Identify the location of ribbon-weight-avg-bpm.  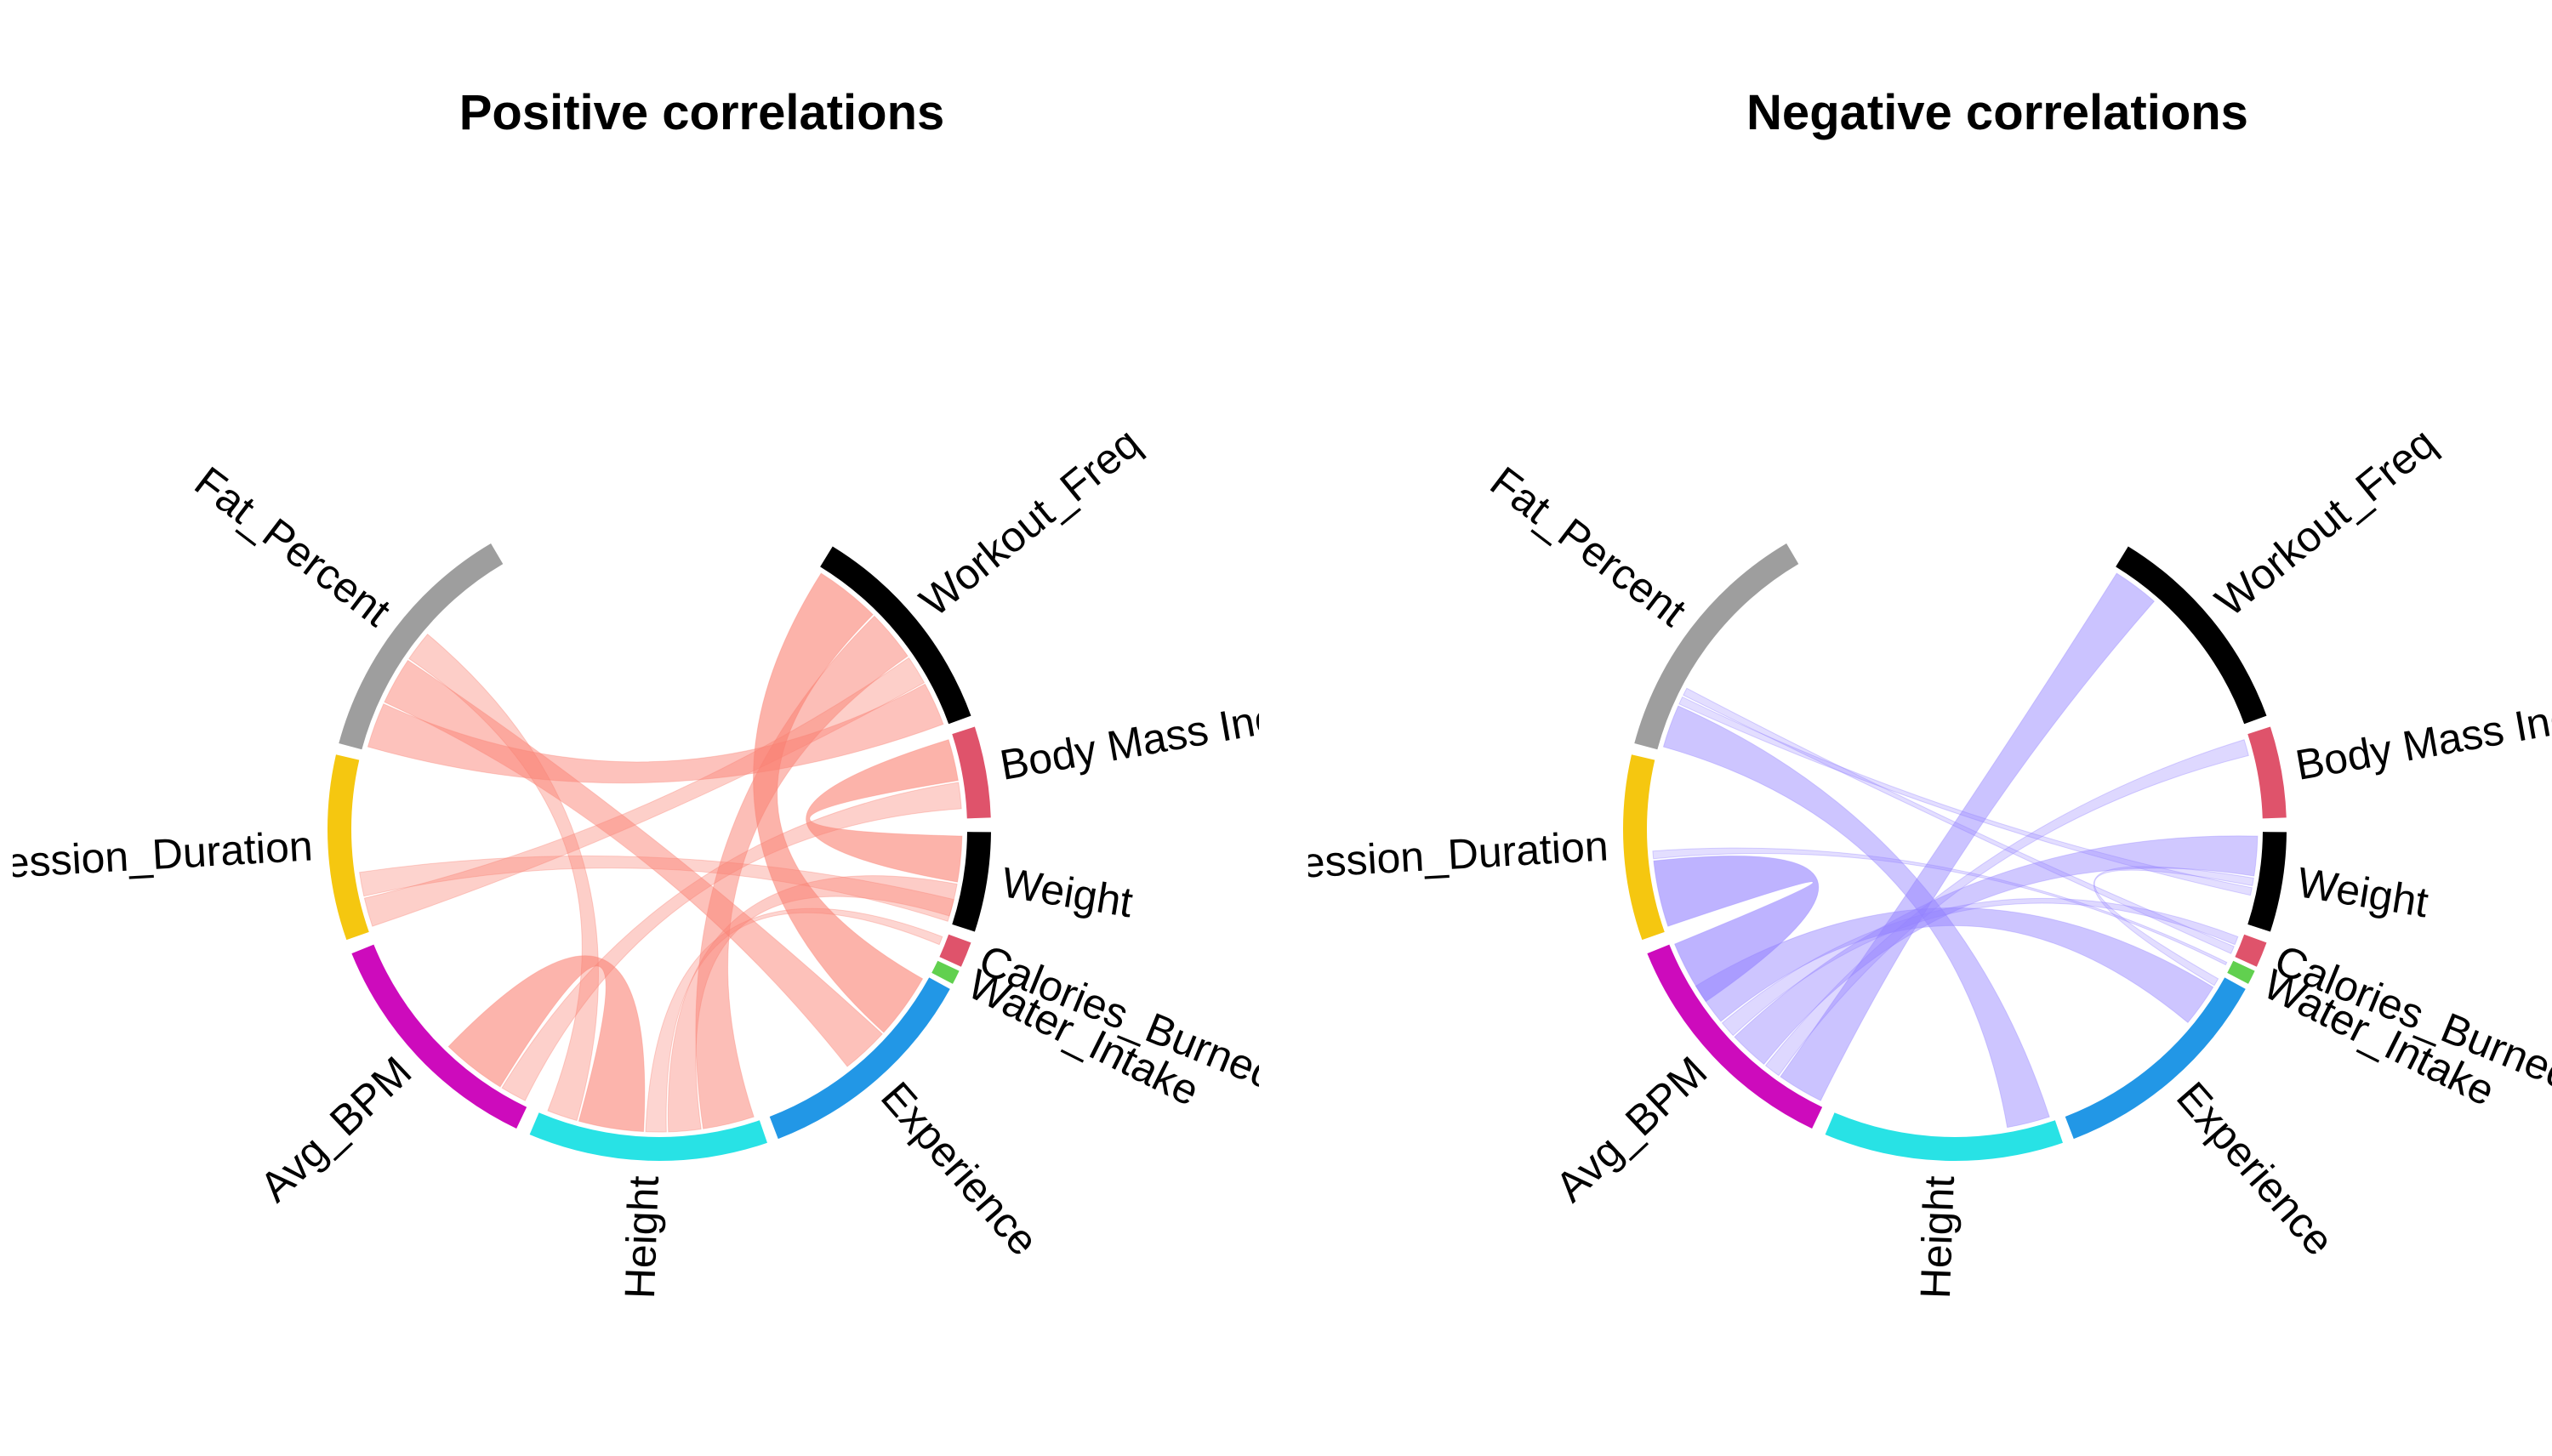
(1997, 950).